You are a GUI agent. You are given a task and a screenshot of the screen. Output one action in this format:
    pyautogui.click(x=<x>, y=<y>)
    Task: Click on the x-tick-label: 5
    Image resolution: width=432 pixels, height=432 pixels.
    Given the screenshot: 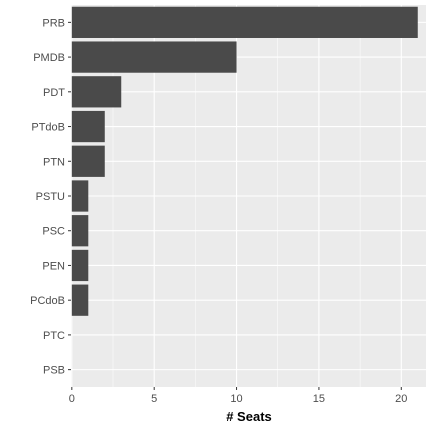 What is the action you would take?
    pyautogui.click(x=154, y=399)
    